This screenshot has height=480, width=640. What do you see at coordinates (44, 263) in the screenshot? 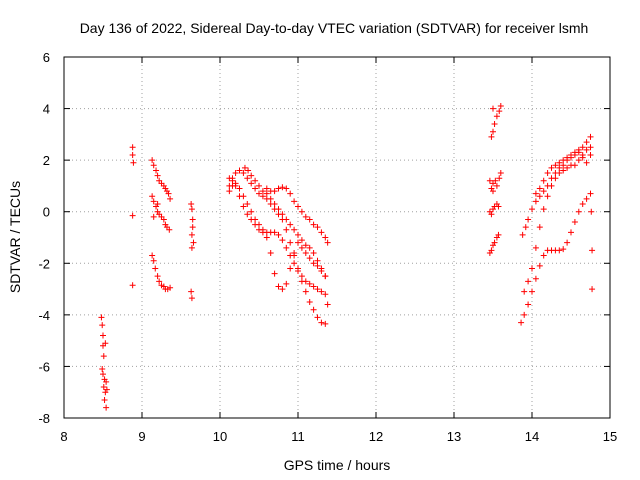
I see `y-tick-label: -2` at bounding box center [44, 263].